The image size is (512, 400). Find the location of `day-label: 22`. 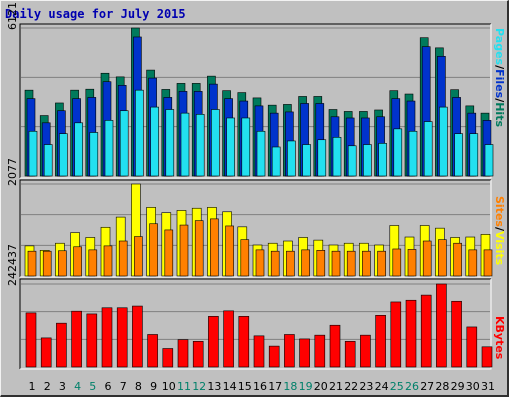

day-label: 22 is located at coordinates (351, 386).